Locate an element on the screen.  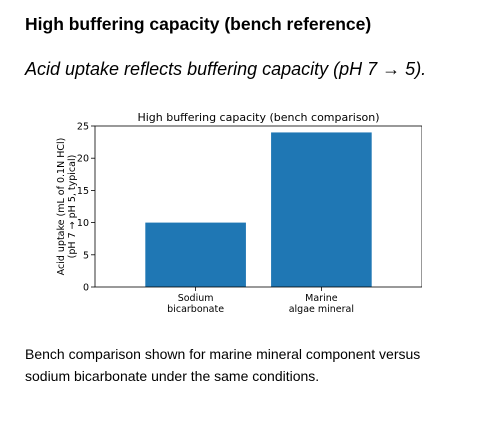
y-axis: 0 5 10 15 20 25 is located at coordinates (86, 208).